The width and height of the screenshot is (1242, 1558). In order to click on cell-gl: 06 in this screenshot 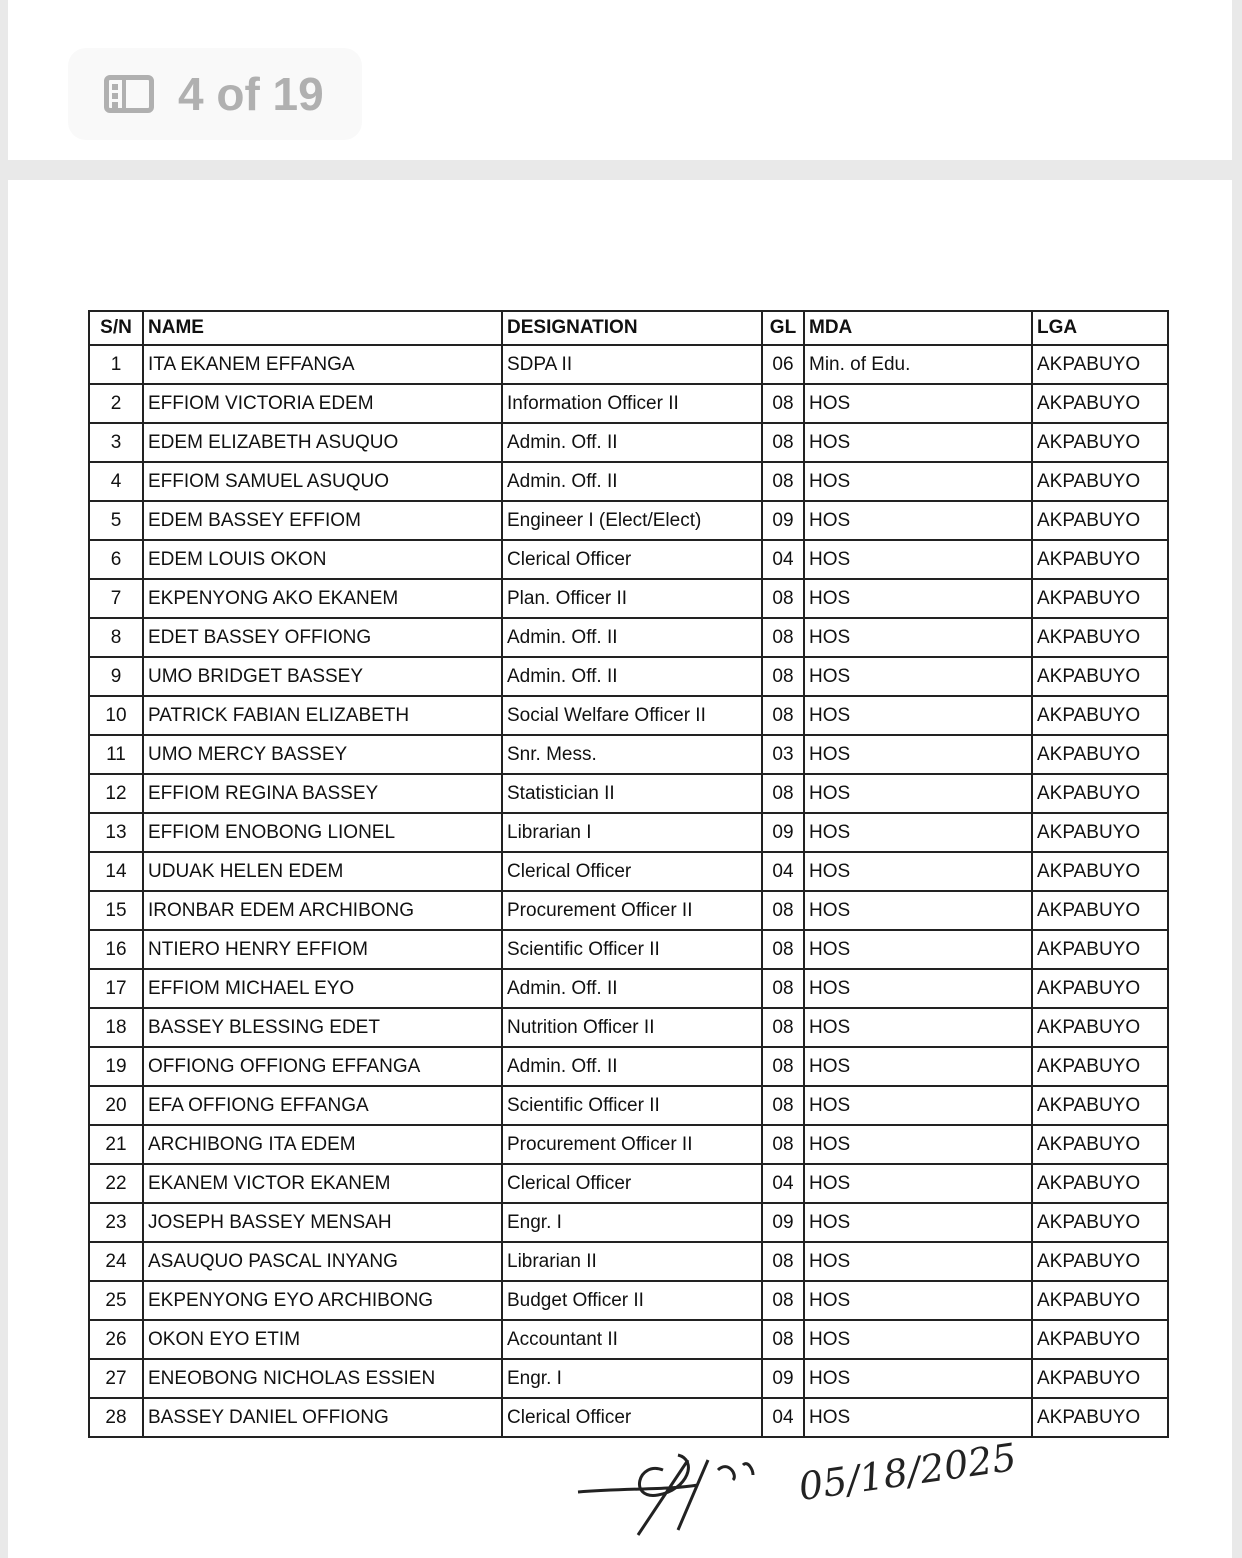, I will do `click(783, 364)`.